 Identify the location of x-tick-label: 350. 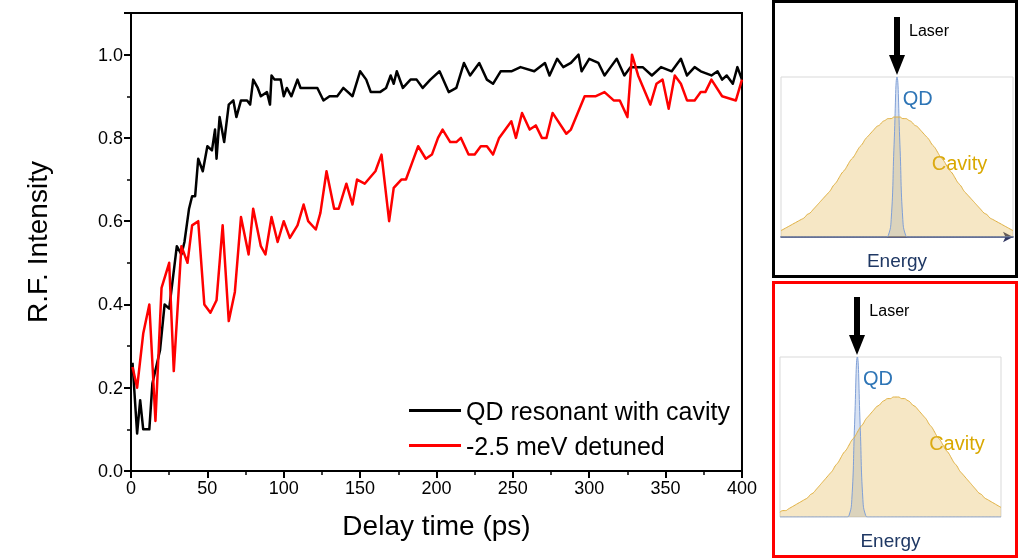
(665, 488).